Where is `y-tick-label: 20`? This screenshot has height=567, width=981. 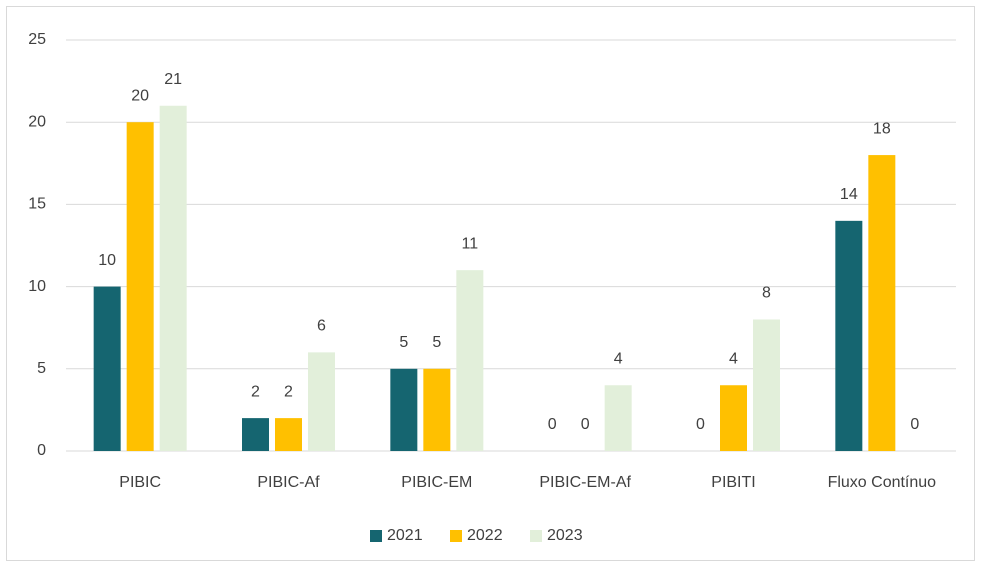
y-tick-label: 20 is located at coordinates (37, 121).